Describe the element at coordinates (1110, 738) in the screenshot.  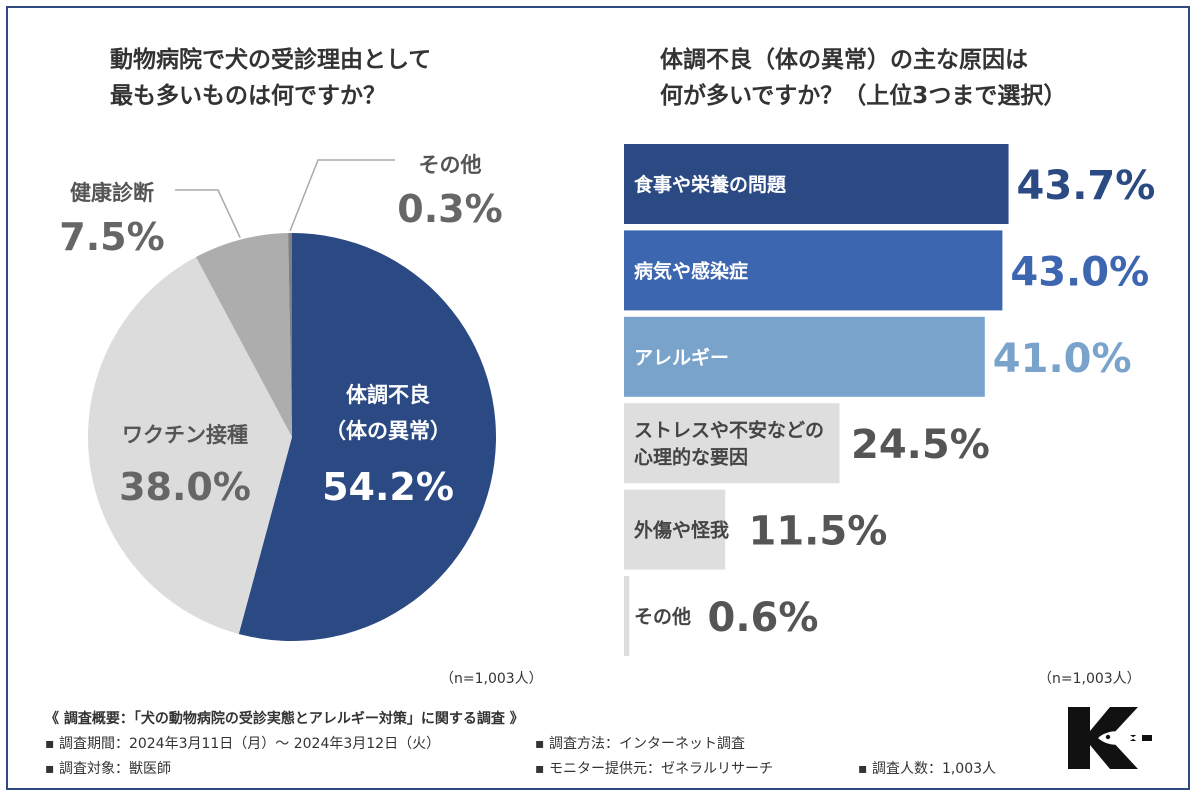
I see `brand-logo-icon` at that location.